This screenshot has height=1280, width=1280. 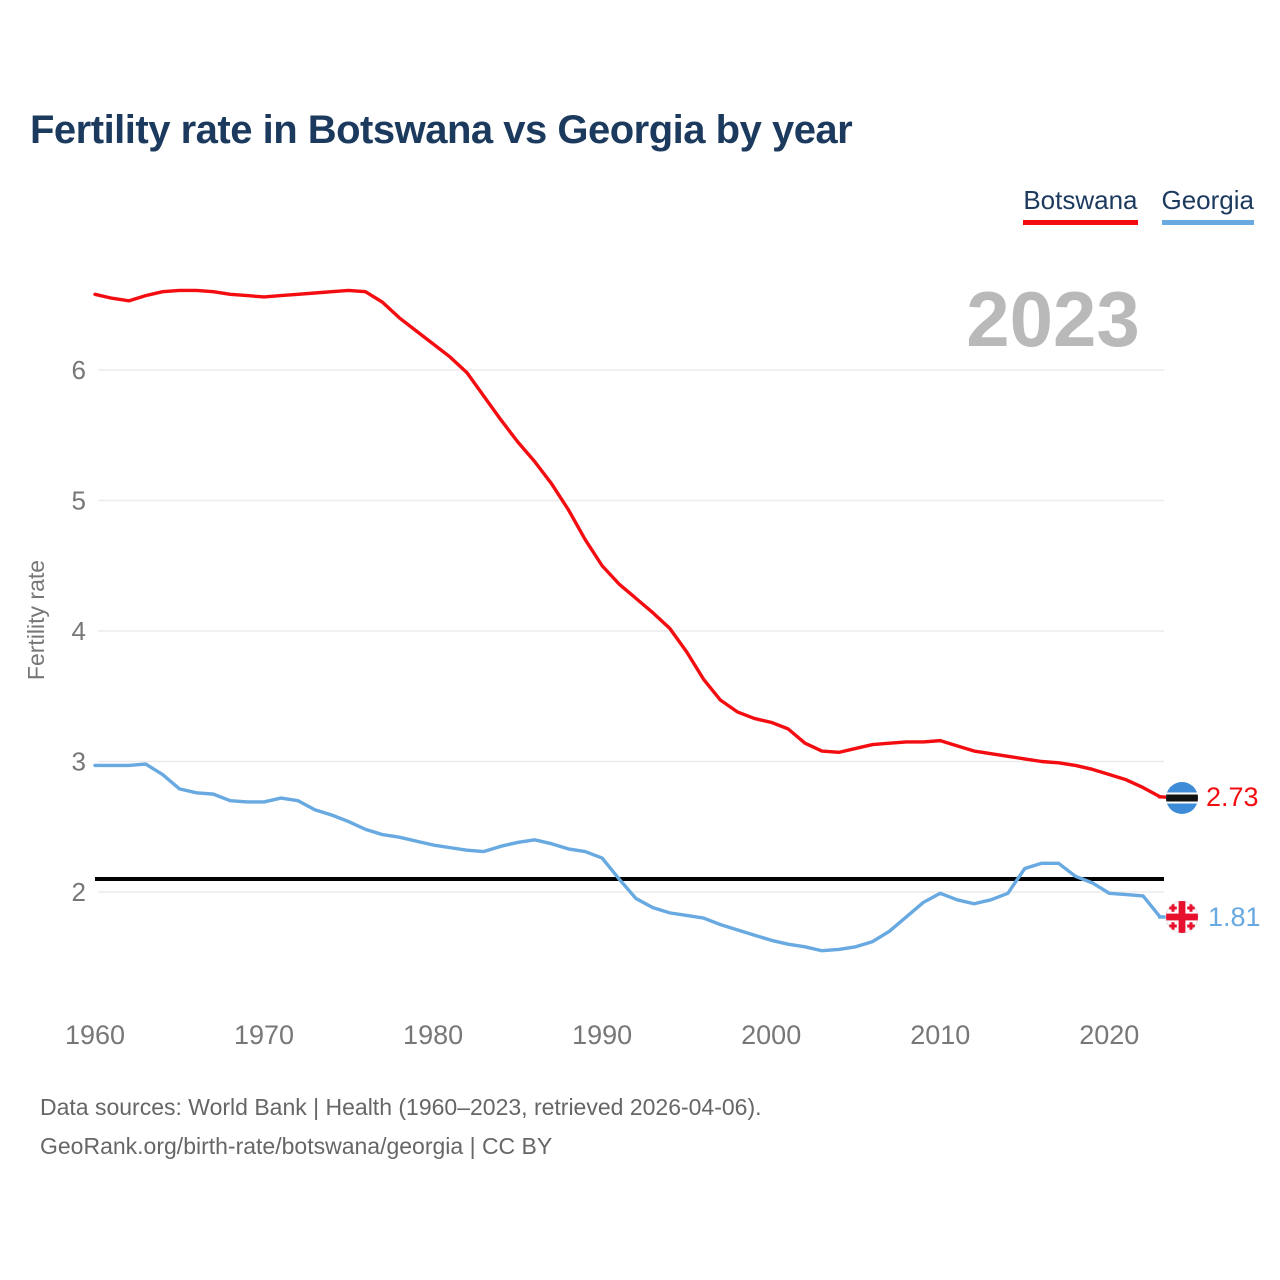 I want to click on x-tick-label-1990: 1990, so click(x=602, y=1035).